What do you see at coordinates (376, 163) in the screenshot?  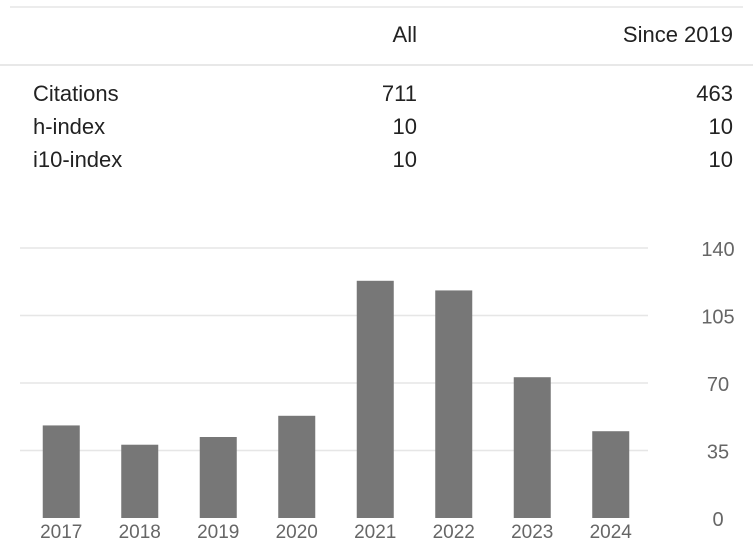 I see `table-row-i10-index: i10-index 10 10` at bounding box center [376, 163].